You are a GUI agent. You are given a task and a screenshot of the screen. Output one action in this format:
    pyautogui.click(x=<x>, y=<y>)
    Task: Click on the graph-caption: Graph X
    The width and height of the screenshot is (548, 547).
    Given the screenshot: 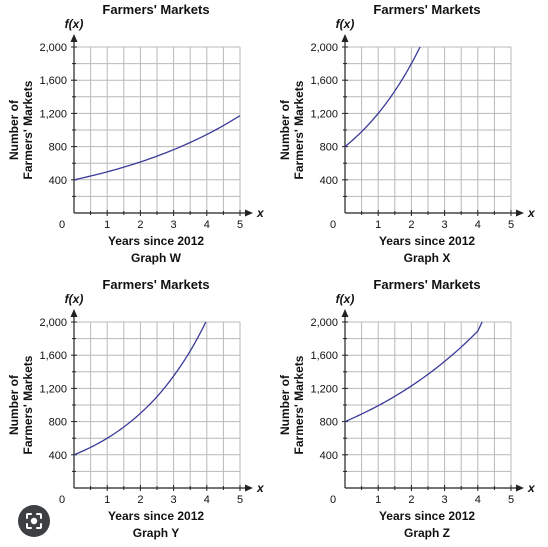 What is the action you would take?
    pyautogui.click(x=427, y=258)
    